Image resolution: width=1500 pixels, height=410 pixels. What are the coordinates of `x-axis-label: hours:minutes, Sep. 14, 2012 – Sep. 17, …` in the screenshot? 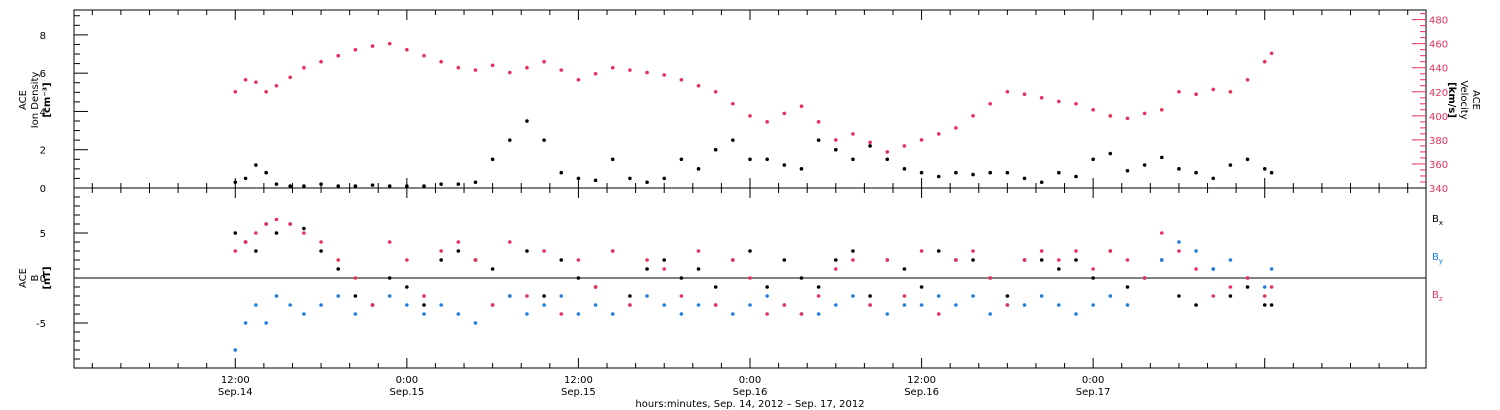 It's located at (749, 404).